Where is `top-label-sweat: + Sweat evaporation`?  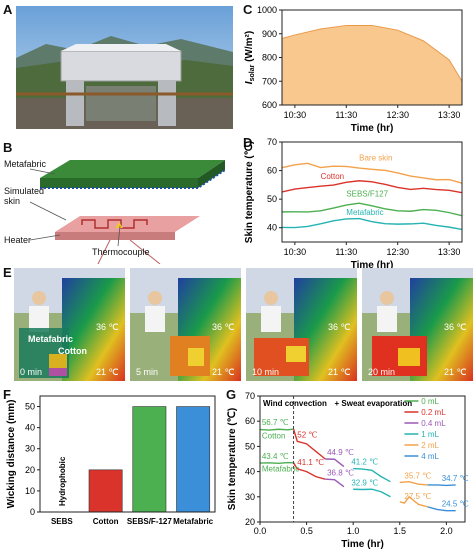 top-label-sweat: + Sweat evaporation is located at coordinates (374, 403).